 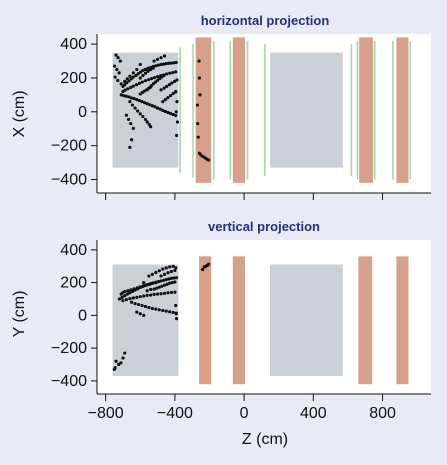 I want to click on x-axis-label: Z (cm), so click(x=265, y=439).